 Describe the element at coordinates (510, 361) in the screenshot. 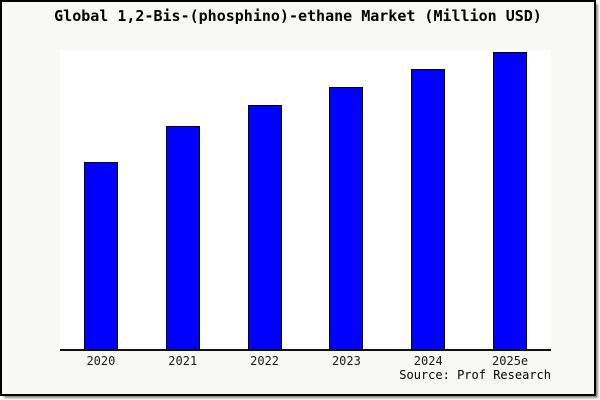

I see `x-tick-label-2025e: 2025e` at that location.